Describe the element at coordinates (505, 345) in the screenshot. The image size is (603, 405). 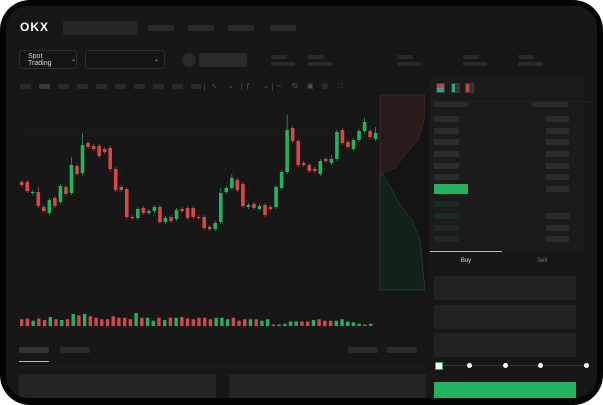
I see `total-input` at that location.